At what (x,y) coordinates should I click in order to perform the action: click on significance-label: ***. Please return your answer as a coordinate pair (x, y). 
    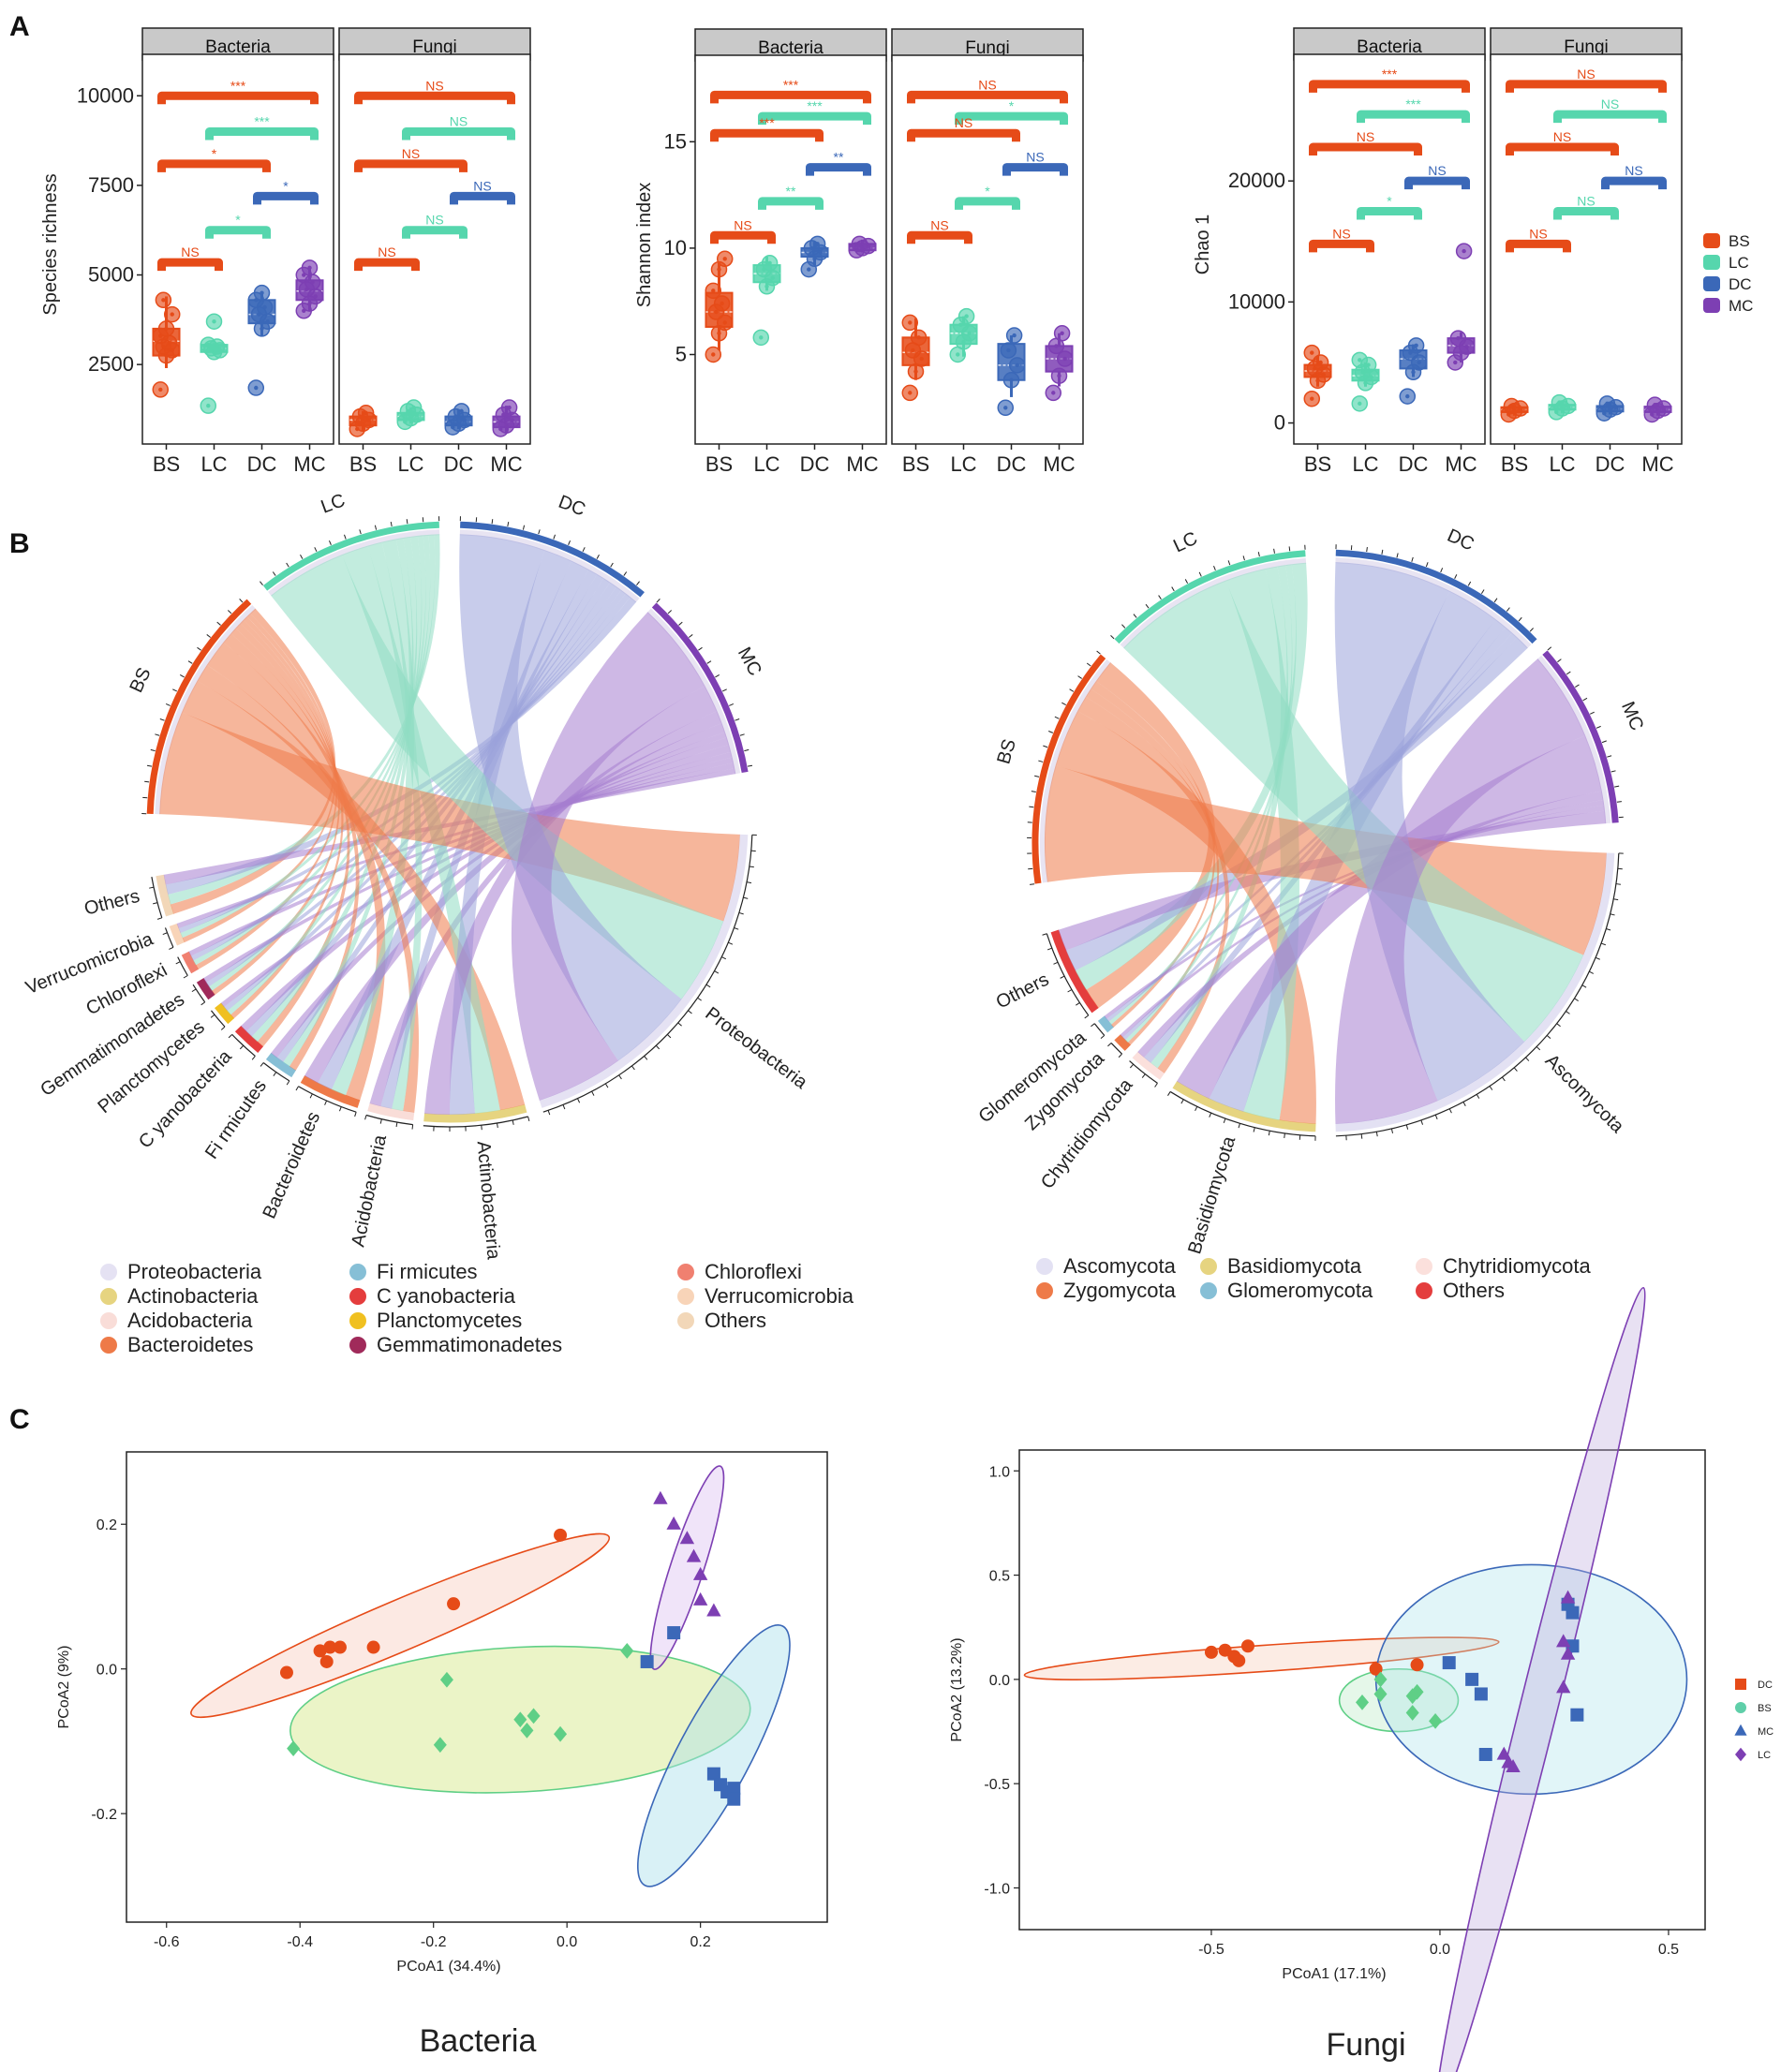
    Looking at the image, I should click on (1413, 103).